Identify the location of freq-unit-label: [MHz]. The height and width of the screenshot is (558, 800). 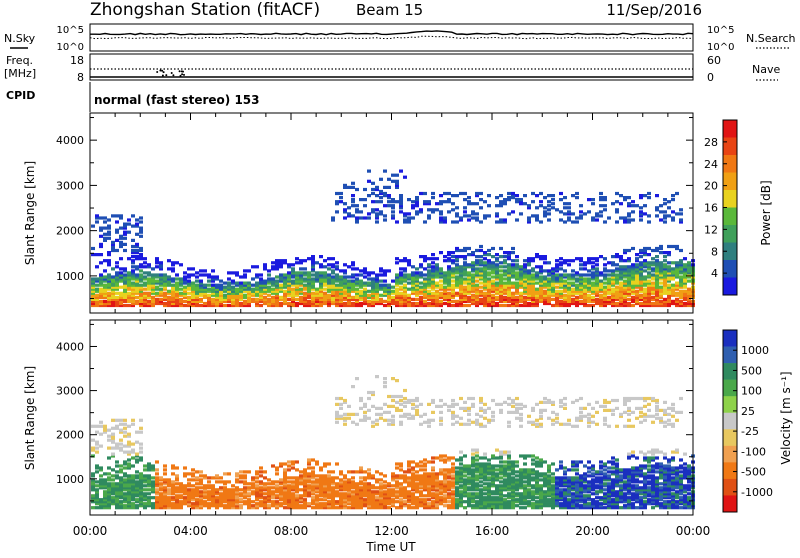
(20, 73).